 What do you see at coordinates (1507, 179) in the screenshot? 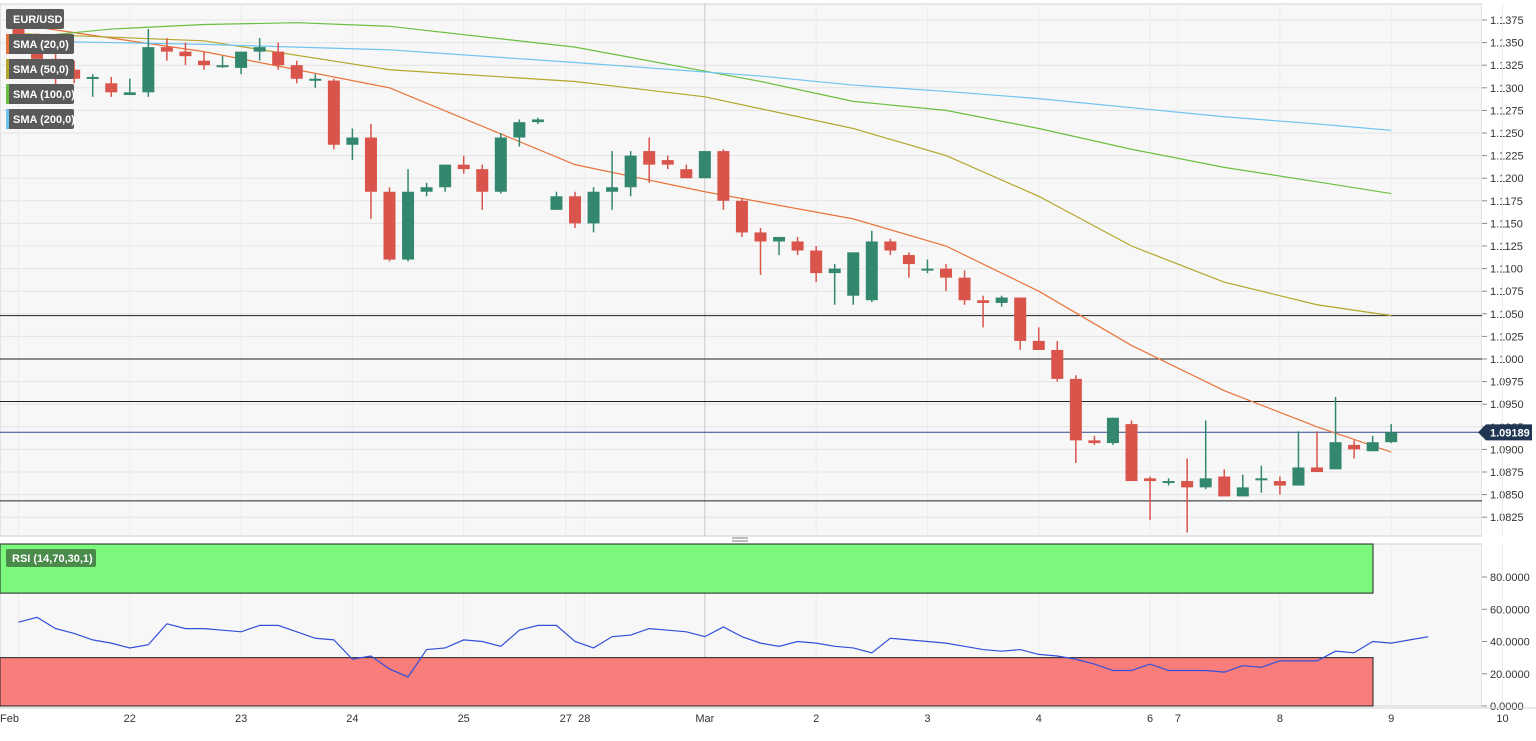
I see `price-tick-label: 1.1200` at bounding box center [1507, 179].